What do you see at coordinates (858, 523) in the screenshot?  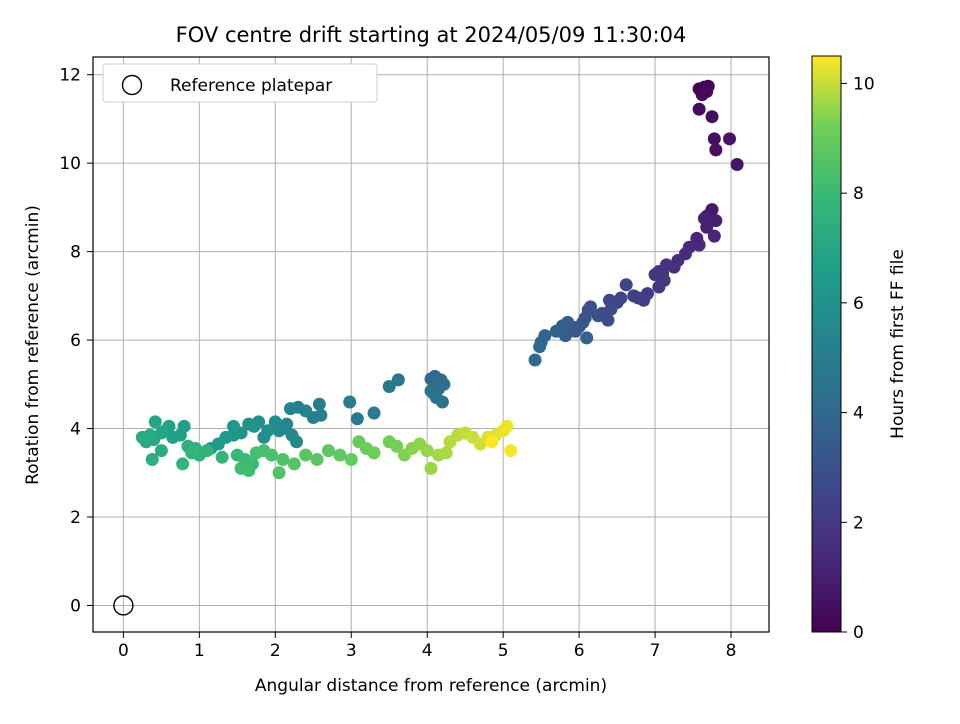 I see `colorbar-tick-label: 2` at bounding box center [858, 523].